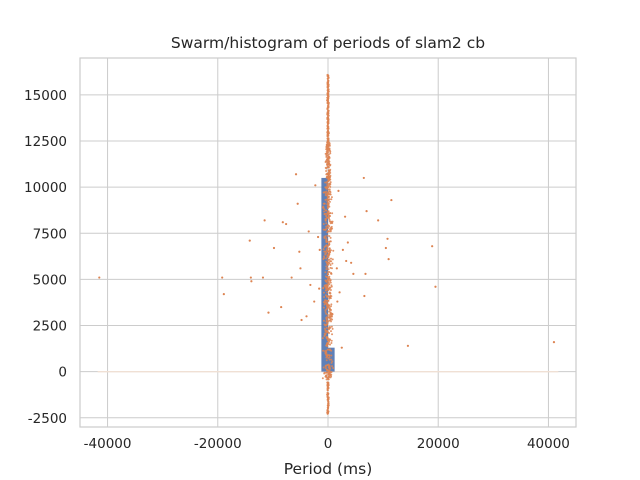 The image size is (640, 480). Describe the element at coordinates (45, 188) in the screenshot. I see `y-tick-label: 10000` at that location.